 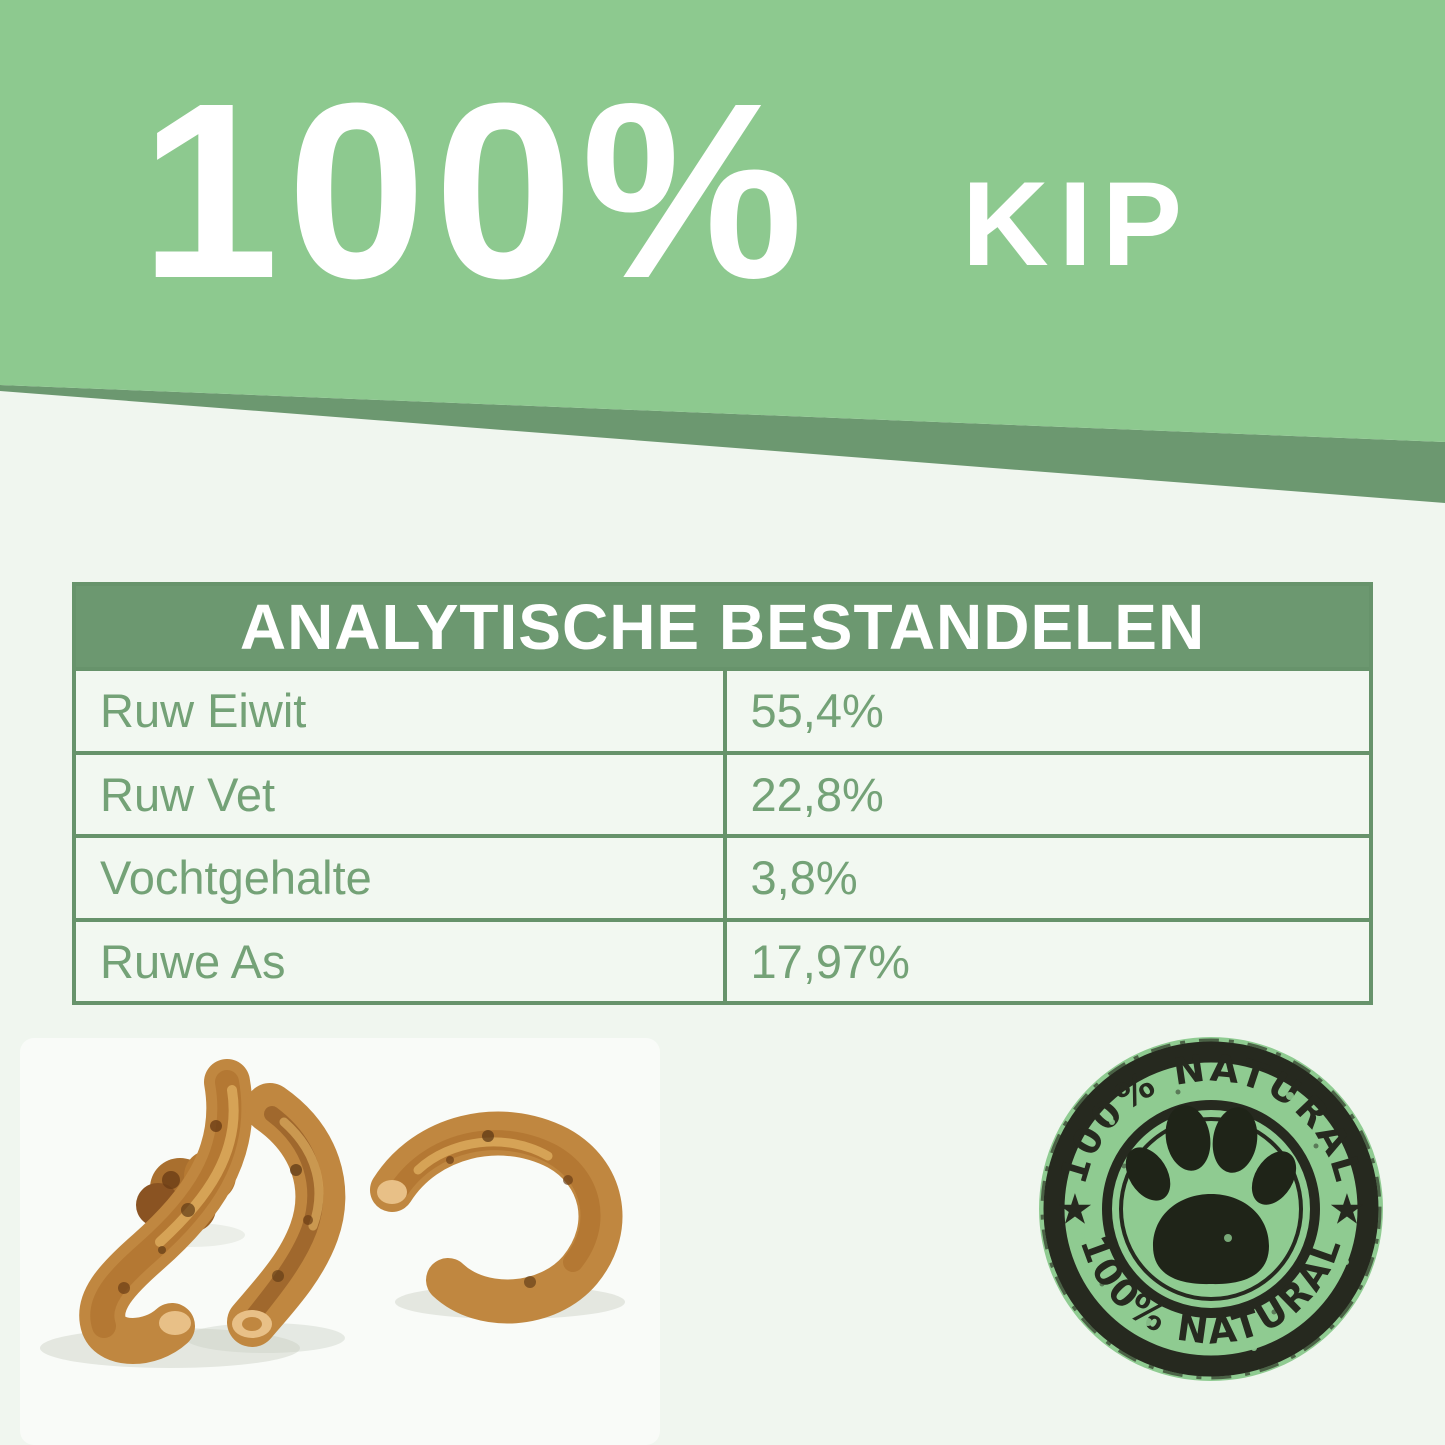 I want to click on headline-product-kip: KIP, so click(x=1077, y=224).